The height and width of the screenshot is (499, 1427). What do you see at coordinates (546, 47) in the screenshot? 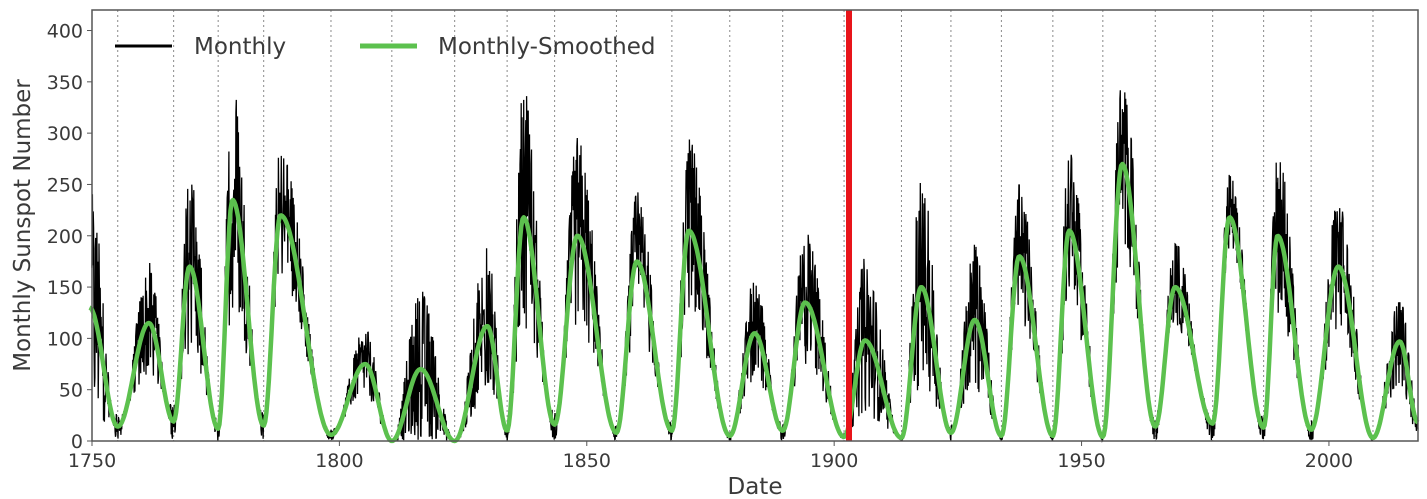
I see `legend-label-monthly-smoothed: Monthly-Smoothed` at bounding box center [546, 47].